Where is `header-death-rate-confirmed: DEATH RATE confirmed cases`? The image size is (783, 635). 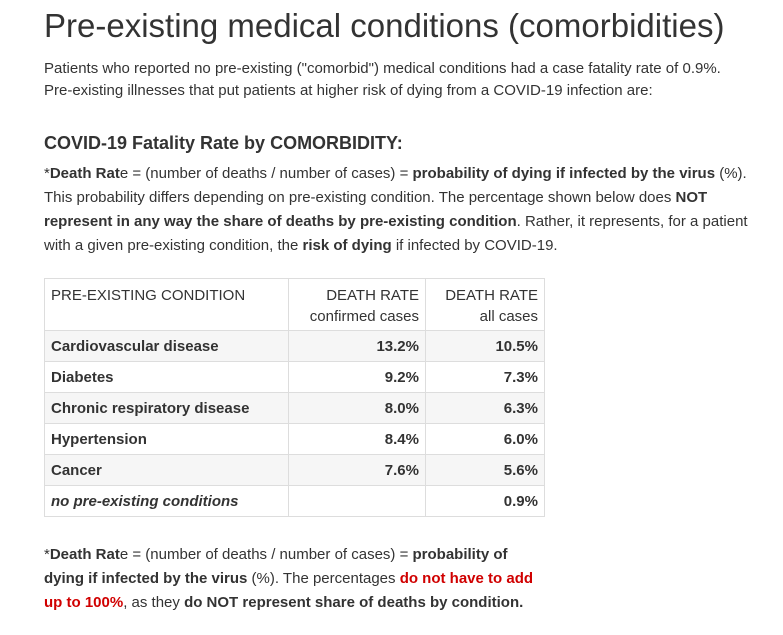
header-death-rate-confirmed: DEATH RATE confirmed cases is located at coordinates (357, 304).